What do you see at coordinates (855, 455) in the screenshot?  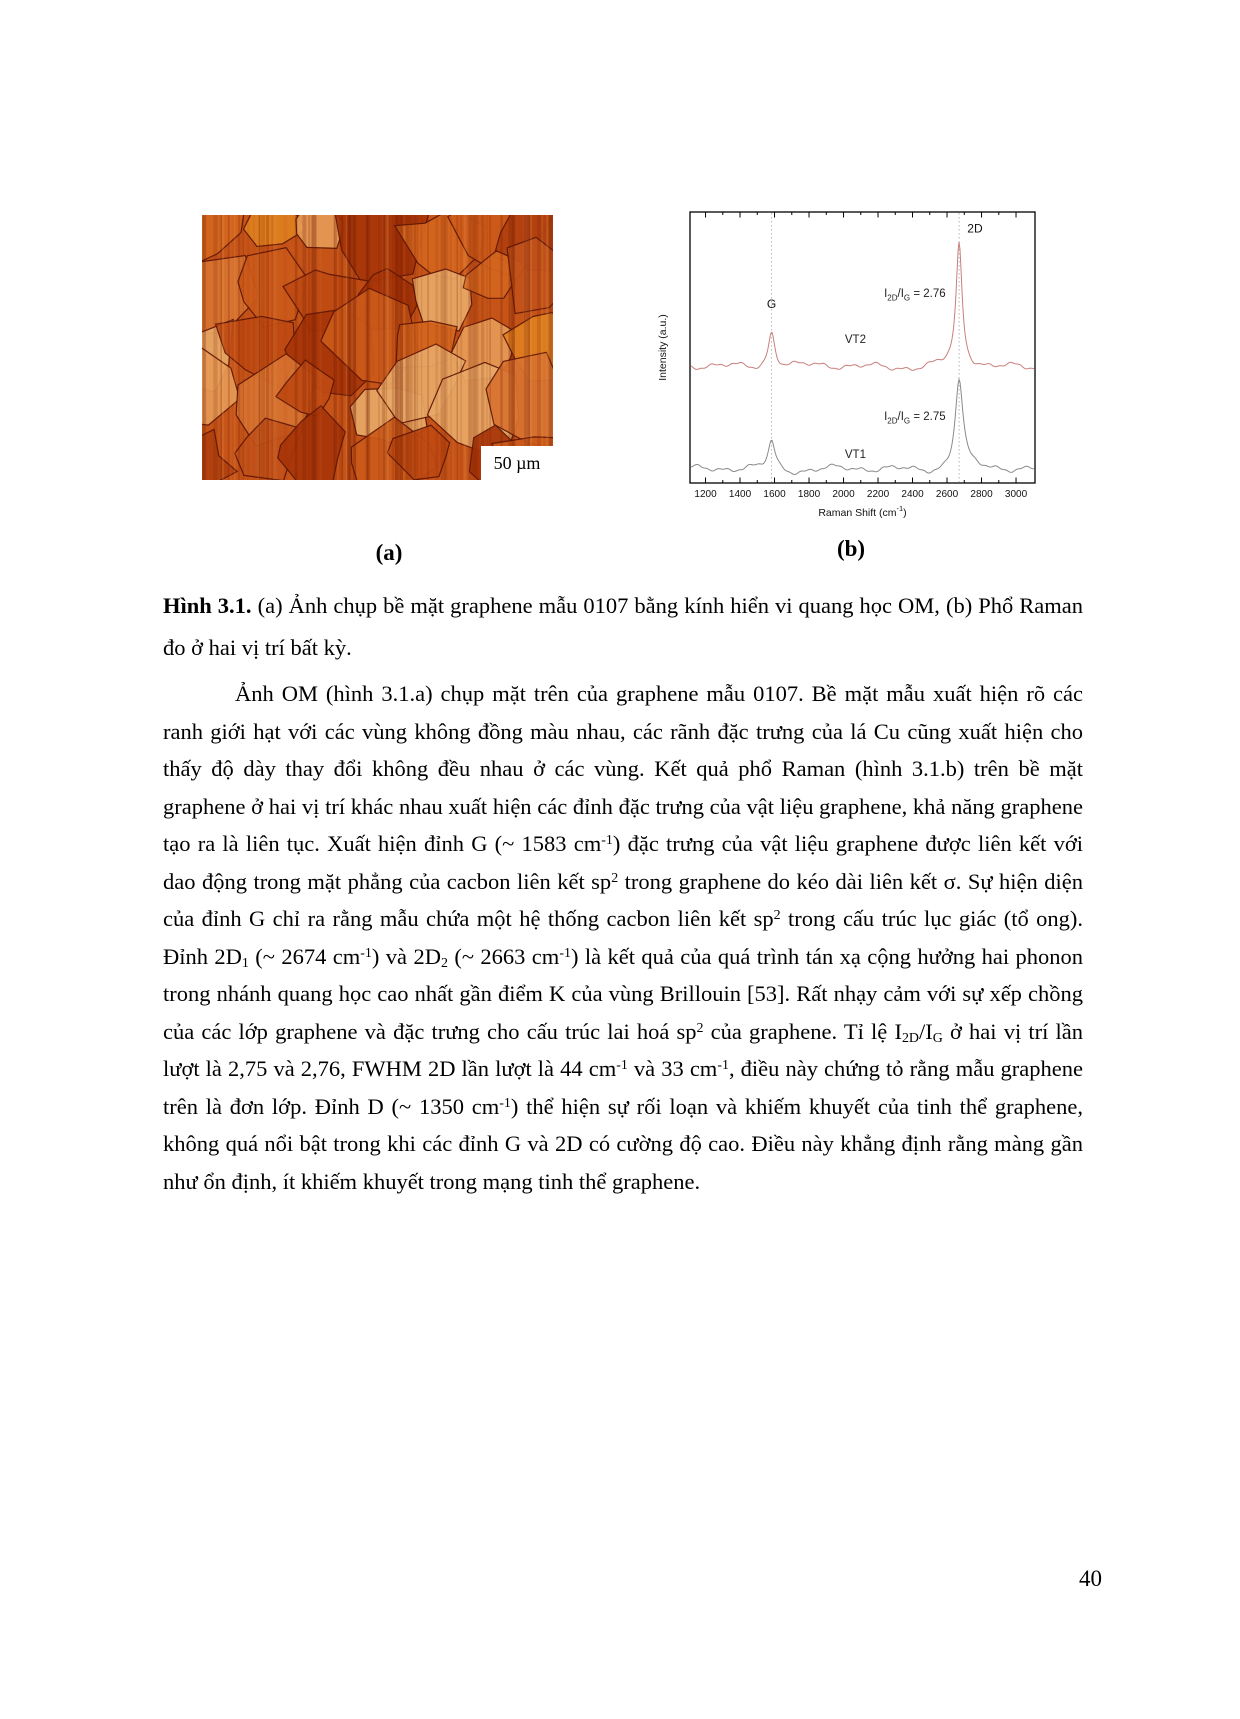 I see `series-label-VT1: VT1` at bounding box center [855, 455].